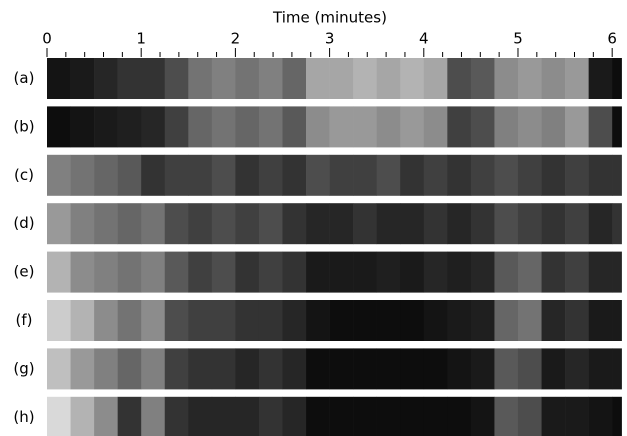  I want to click on x-tick-label: 4, so click(424, 39).